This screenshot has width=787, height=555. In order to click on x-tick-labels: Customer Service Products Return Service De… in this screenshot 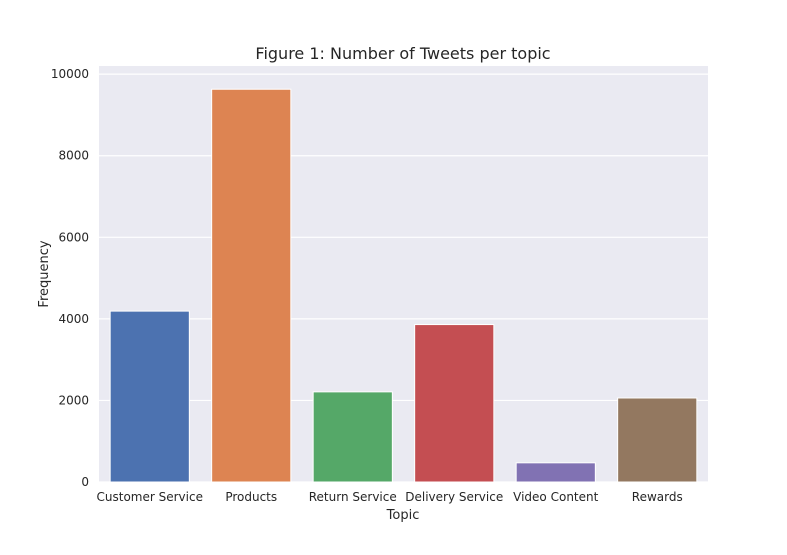, I will do `click(390, 497)`.